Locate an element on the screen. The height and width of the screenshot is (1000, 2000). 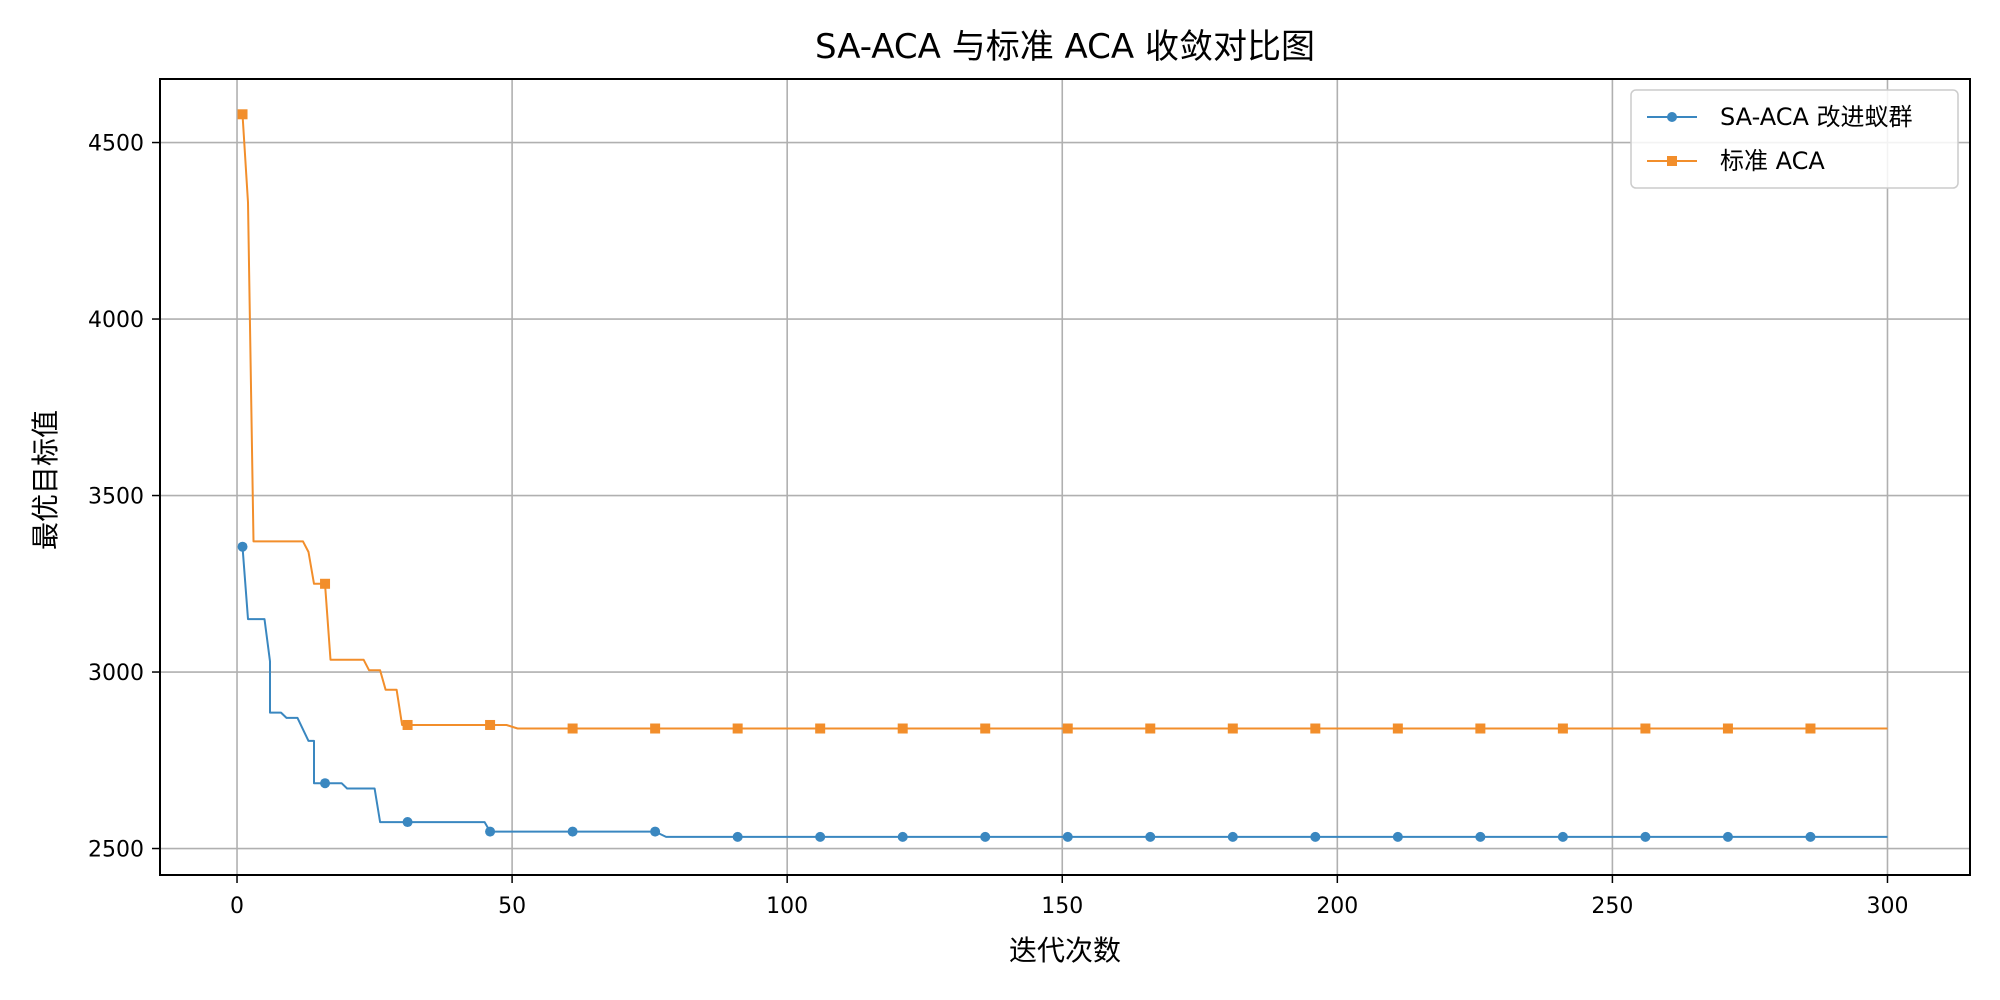
x-tick-label: 300 is located at coordinates (1887, 906).